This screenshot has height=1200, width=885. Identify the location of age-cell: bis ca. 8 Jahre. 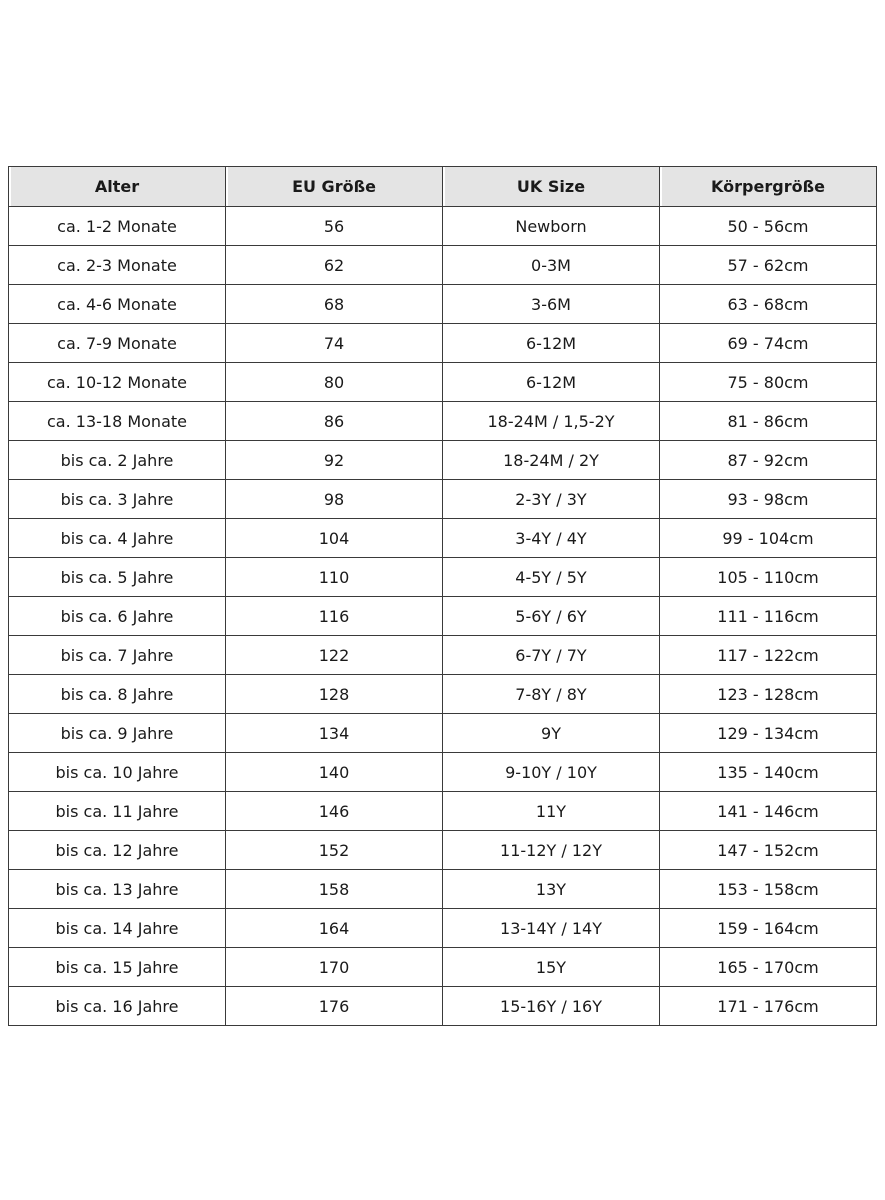
(117, 694).